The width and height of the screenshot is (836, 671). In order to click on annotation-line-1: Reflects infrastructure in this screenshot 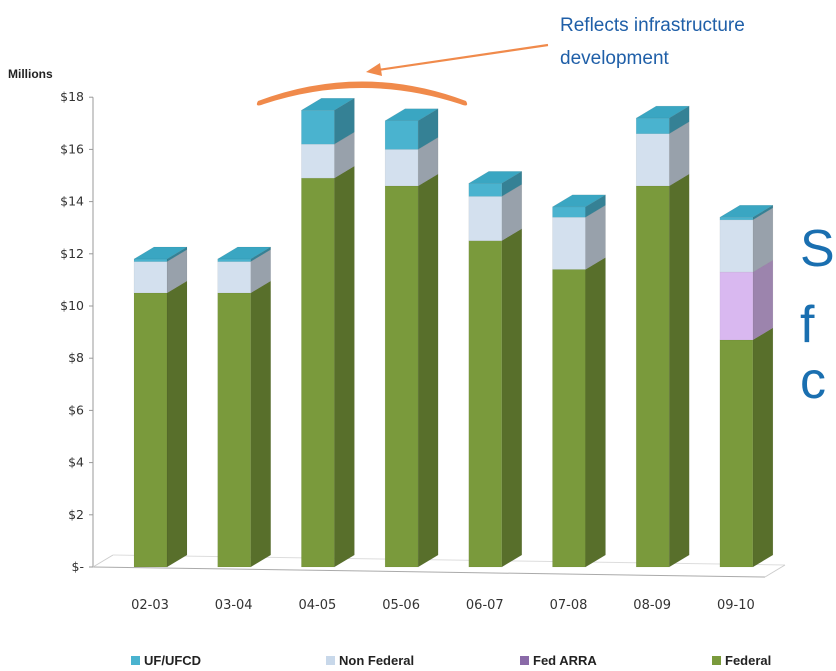, I will do `click(652, 25)`.